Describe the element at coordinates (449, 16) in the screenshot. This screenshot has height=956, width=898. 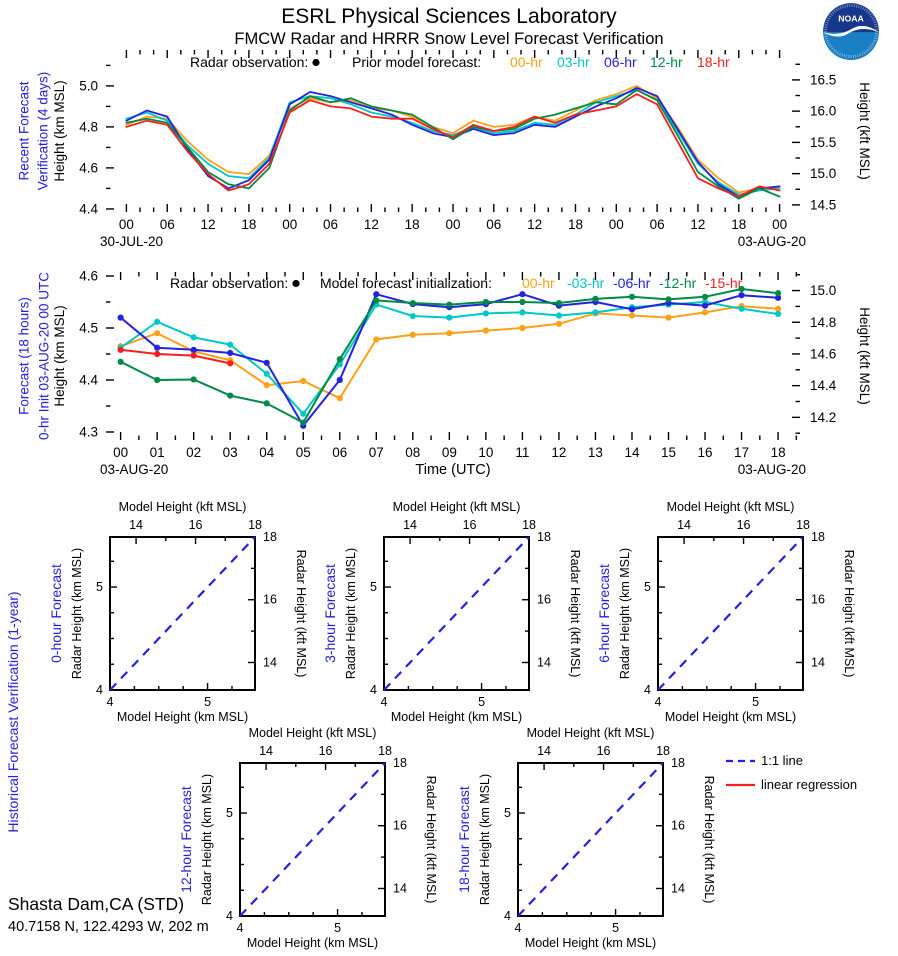
I see `page-title: ESRL Physical Sciences Laboratory` at that location.